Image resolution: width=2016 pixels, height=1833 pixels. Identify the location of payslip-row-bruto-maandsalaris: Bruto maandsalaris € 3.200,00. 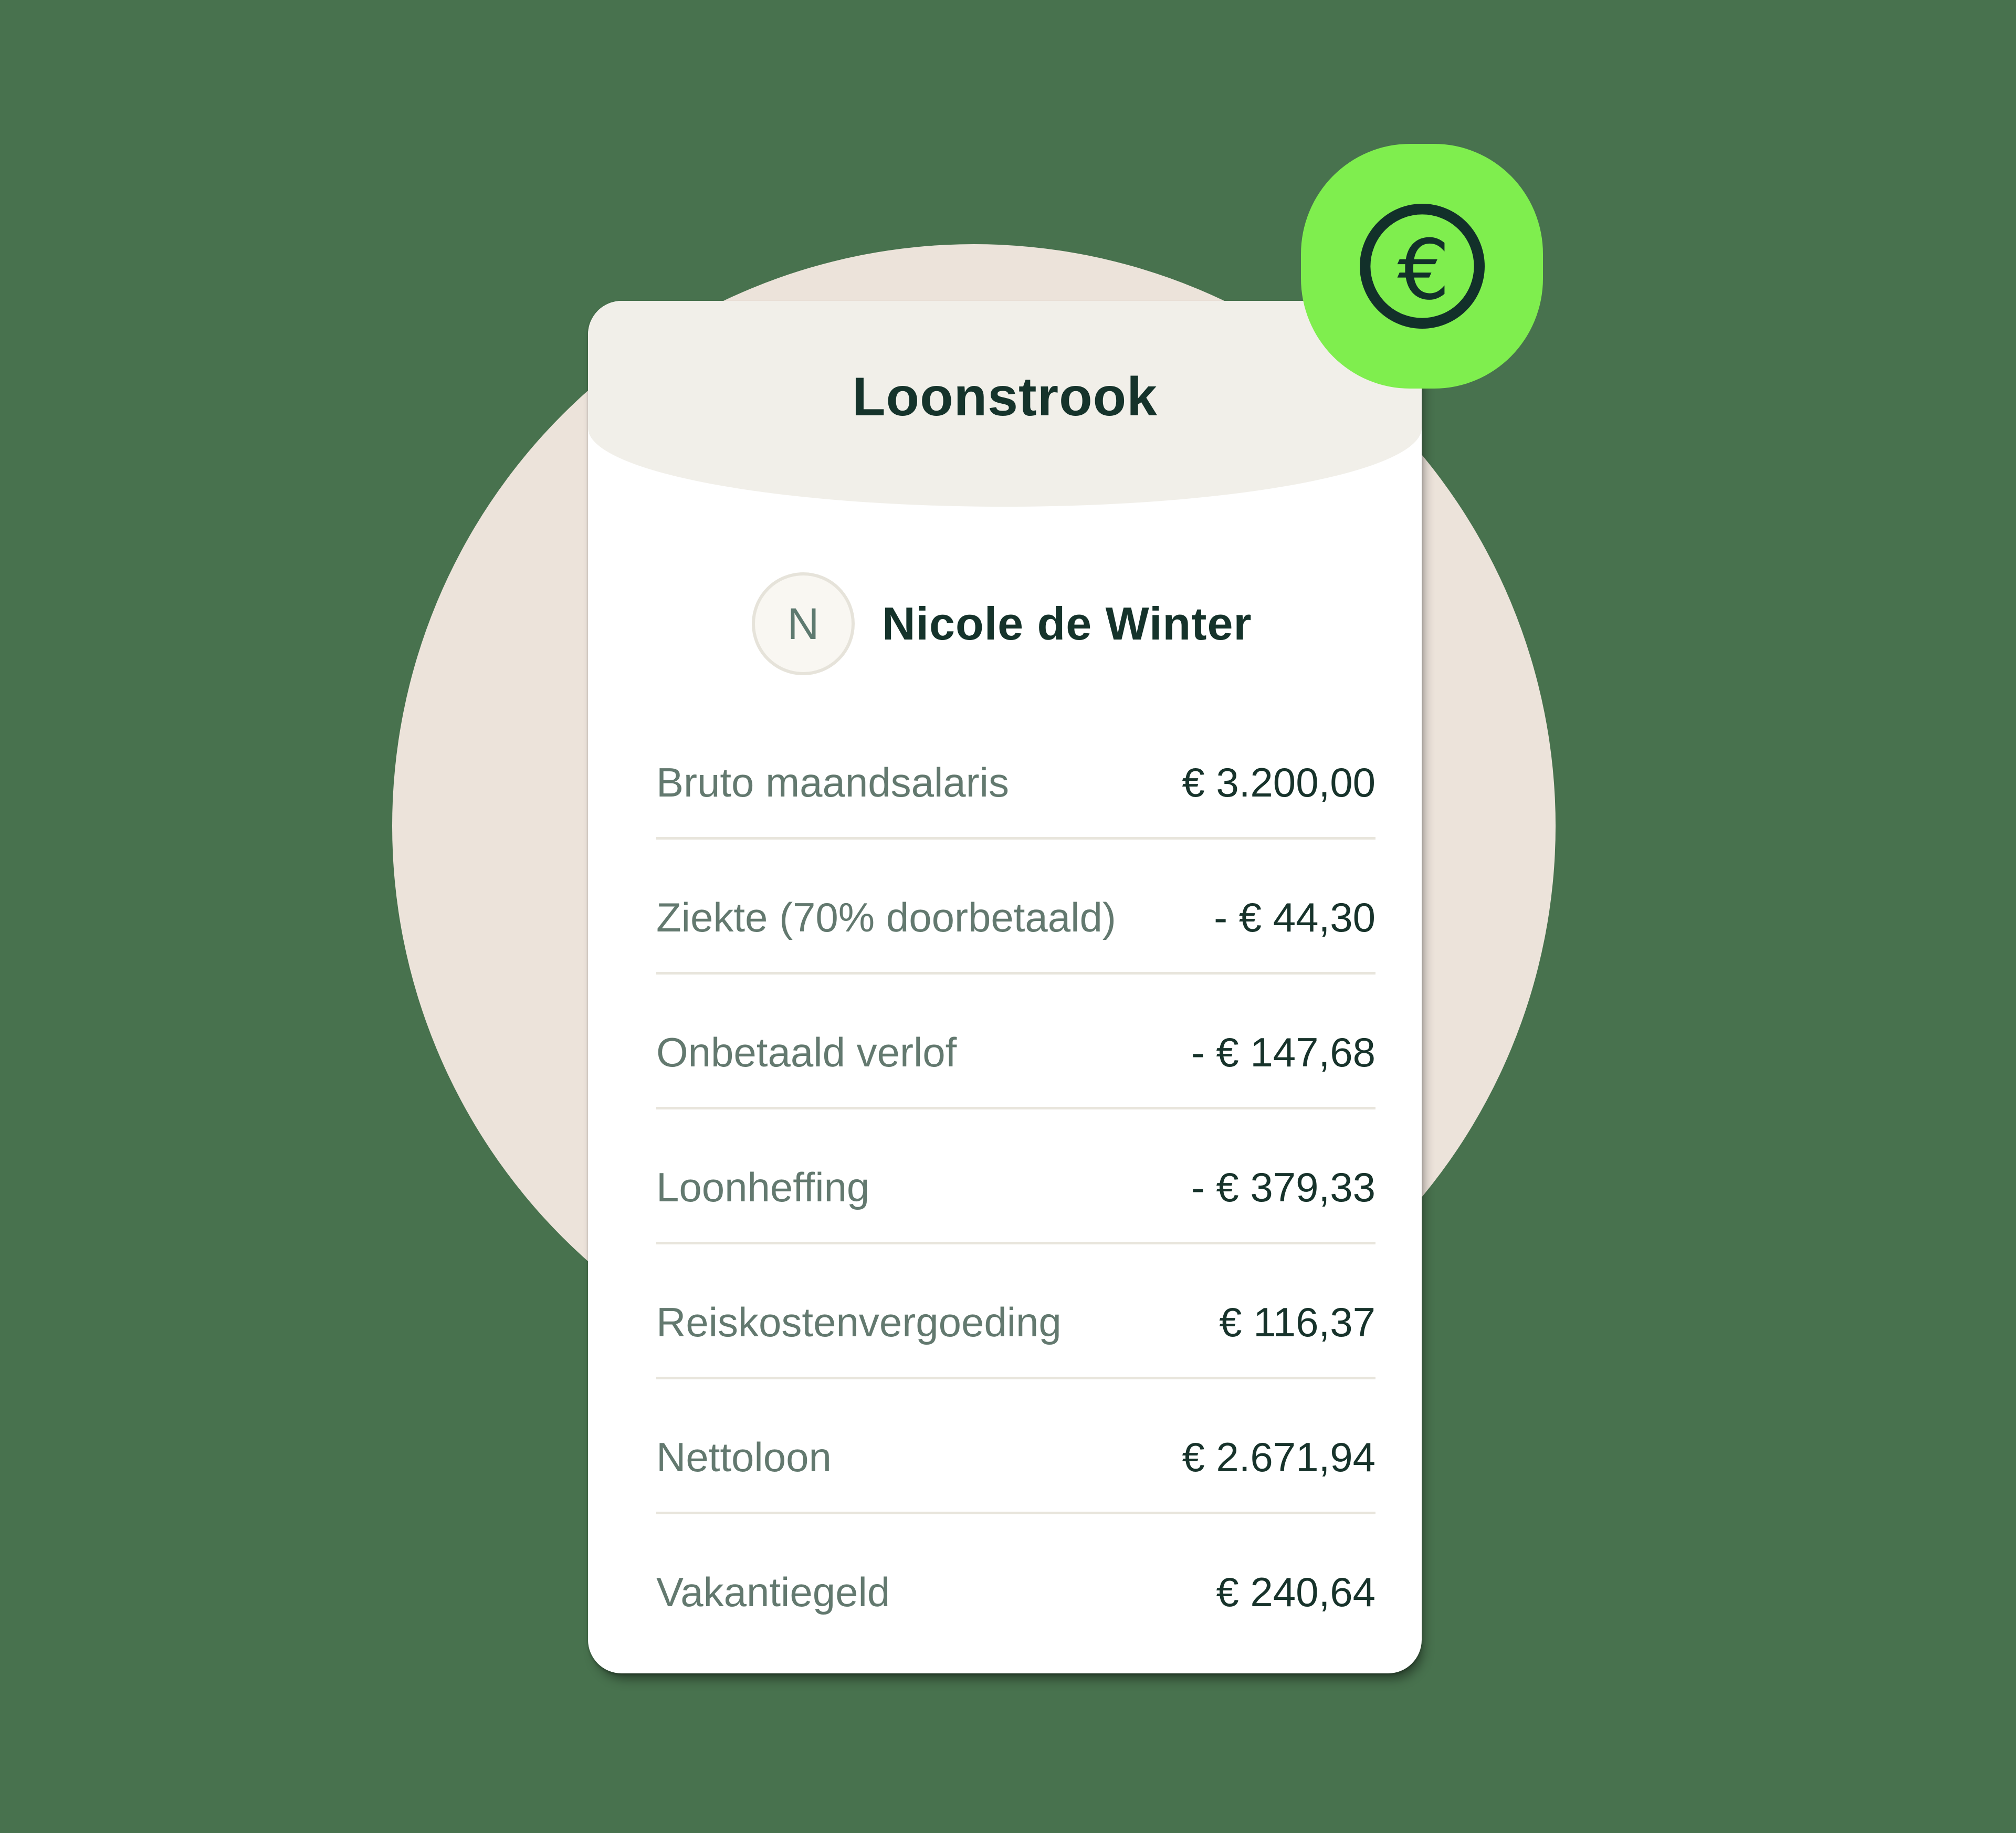
(1016, 782).